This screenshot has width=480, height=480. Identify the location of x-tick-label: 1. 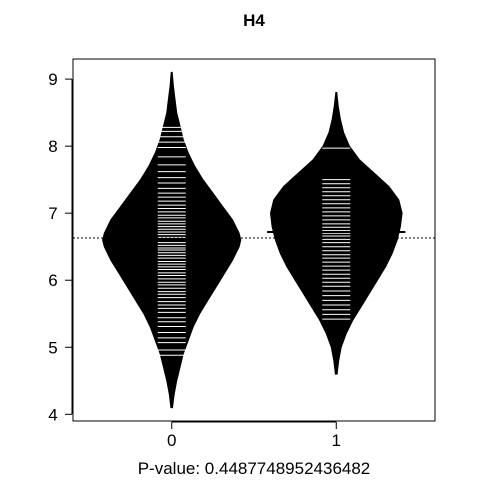
(336, 440).